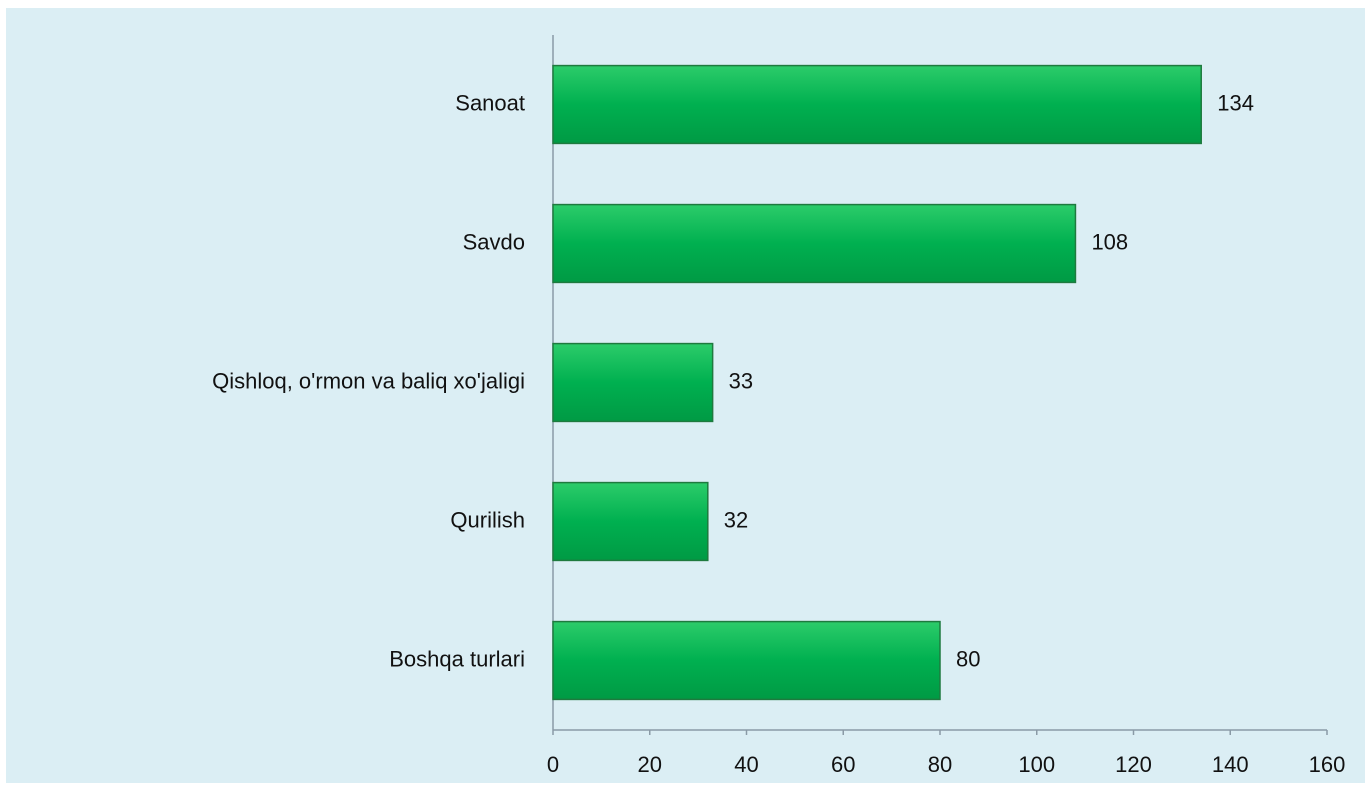  I want to click on x-tick-label: 160, so click(1327, 764).